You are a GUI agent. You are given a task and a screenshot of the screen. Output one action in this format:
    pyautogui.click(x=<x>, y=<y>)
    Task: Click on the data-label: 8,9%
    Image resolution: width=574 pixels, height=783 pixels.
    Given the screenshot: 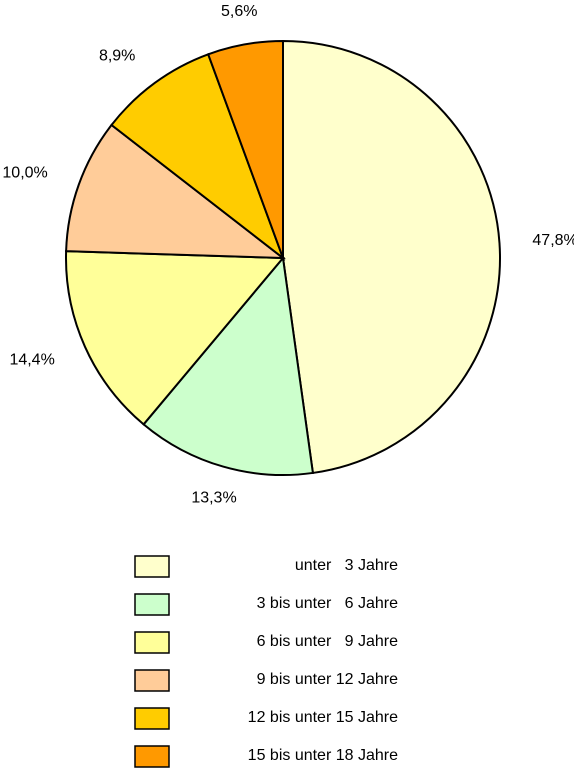 What is the action you would take?
    pyautogui.click(x=117, y=55)
    